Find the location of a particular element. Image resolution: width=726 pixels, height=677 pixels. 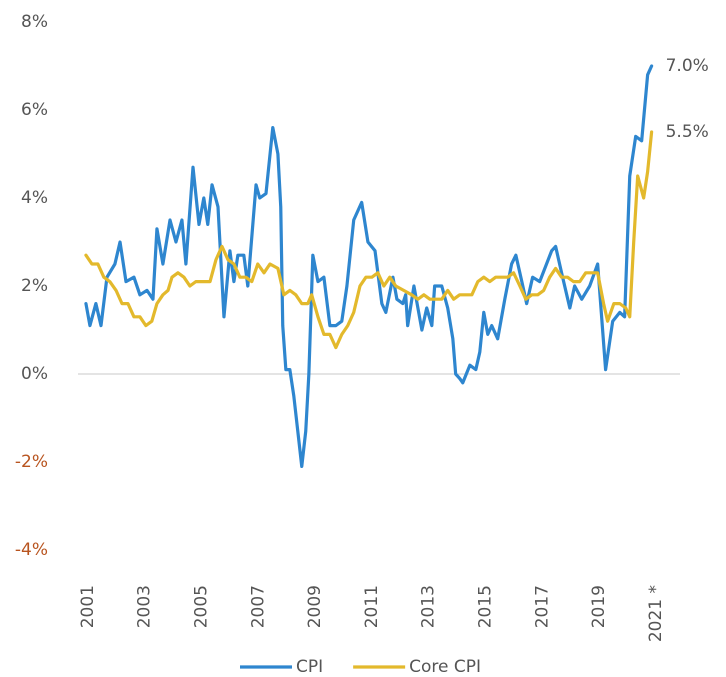

y-tick-label: 6% is located at coordinates (34, 110).